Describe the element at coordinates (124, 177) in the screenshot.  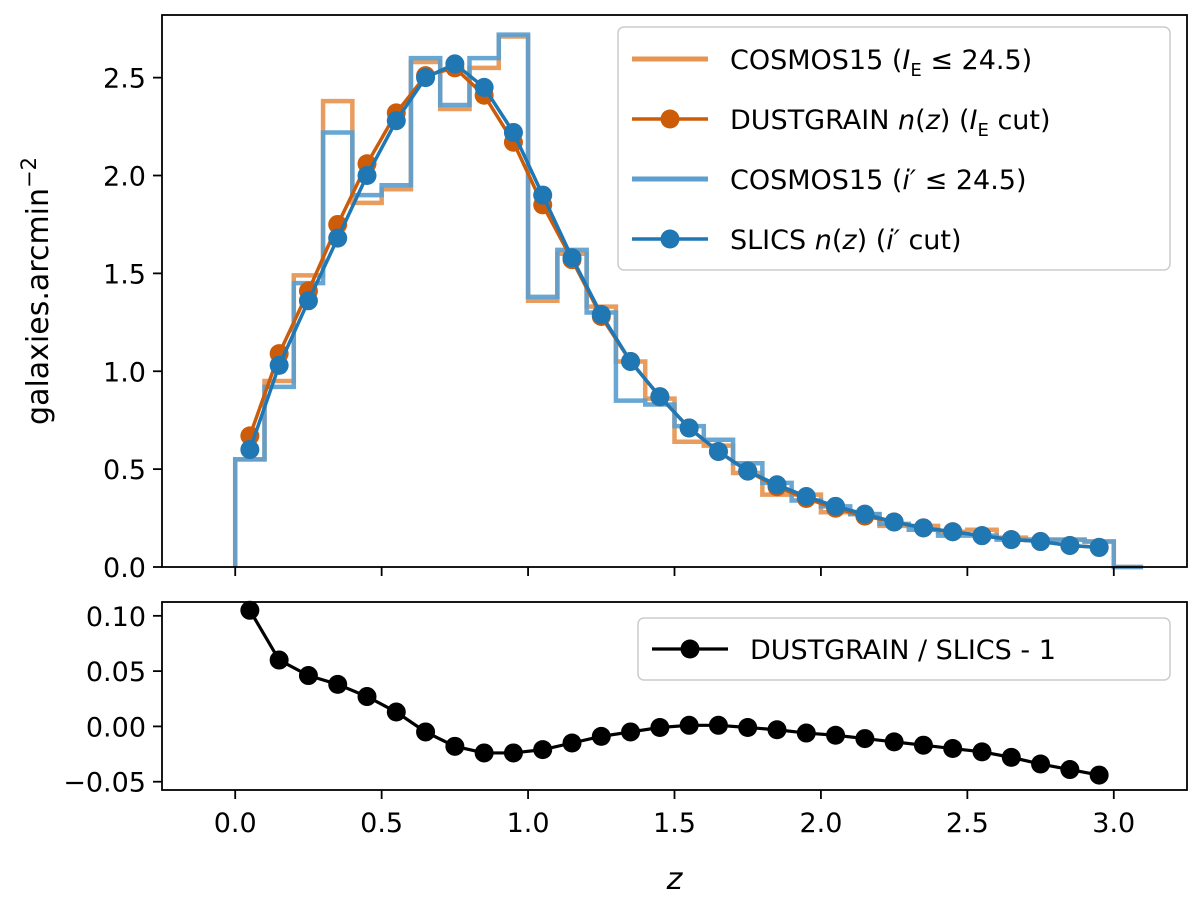
I see `top-ytick-label-4: 2.0` at that location.